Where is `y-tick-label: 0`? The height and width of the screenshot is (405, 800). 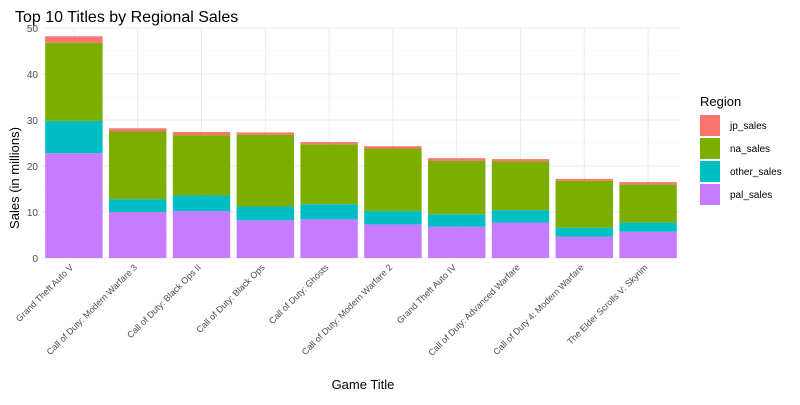 y-tick-label: 0 is located at coordinates (35, 259).